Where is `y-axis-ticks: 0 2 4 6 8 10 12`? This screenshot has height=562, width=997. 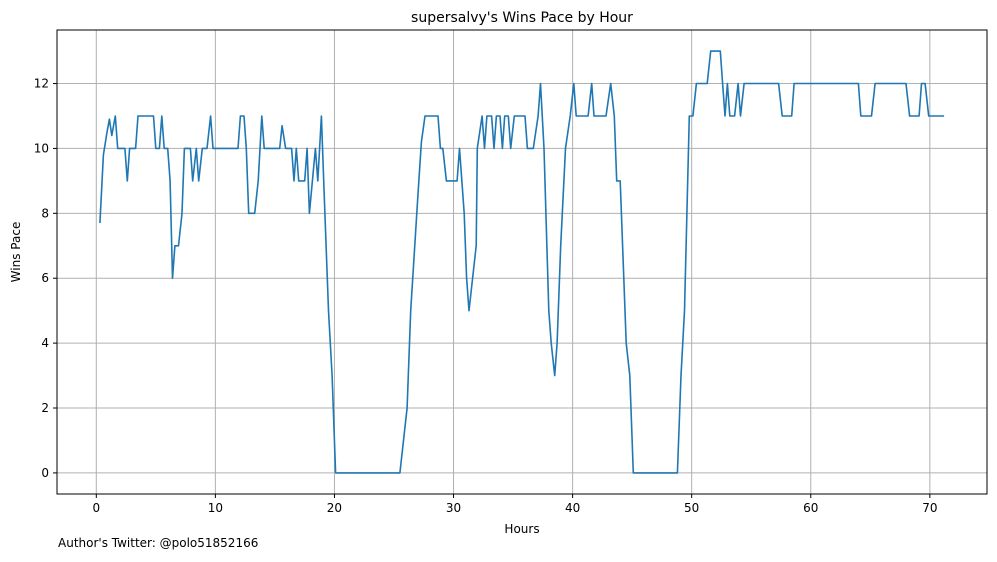 y-axis-ticks: 0 2 4 6 8 10 12 is located at coordinates (45, 278).